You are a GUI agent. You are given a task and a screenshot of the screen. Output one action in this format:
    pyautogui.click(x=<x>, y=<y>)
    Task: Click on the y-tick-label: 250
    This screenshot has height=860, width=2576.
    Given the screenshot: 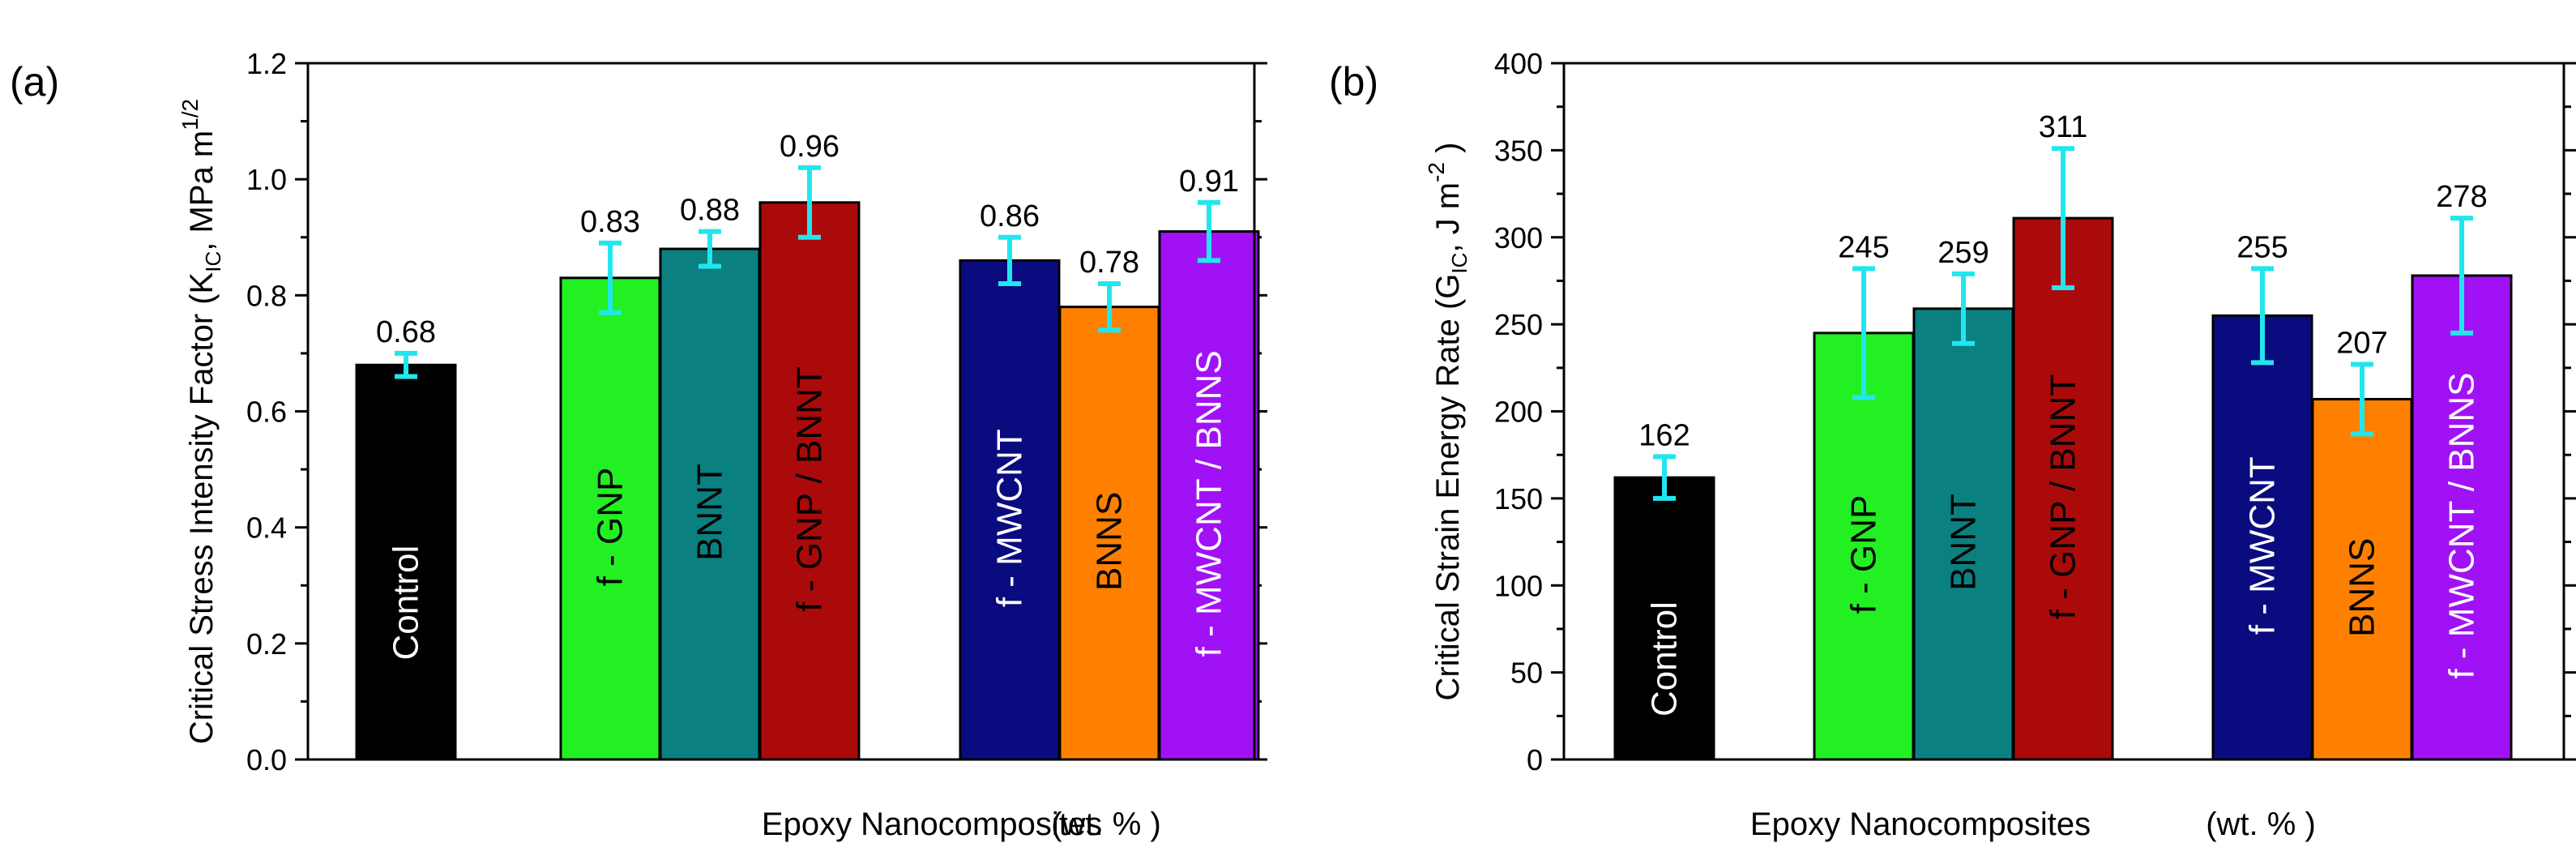 What is the action you would take?
    pyautogui.click(x=1518, y=325)
    